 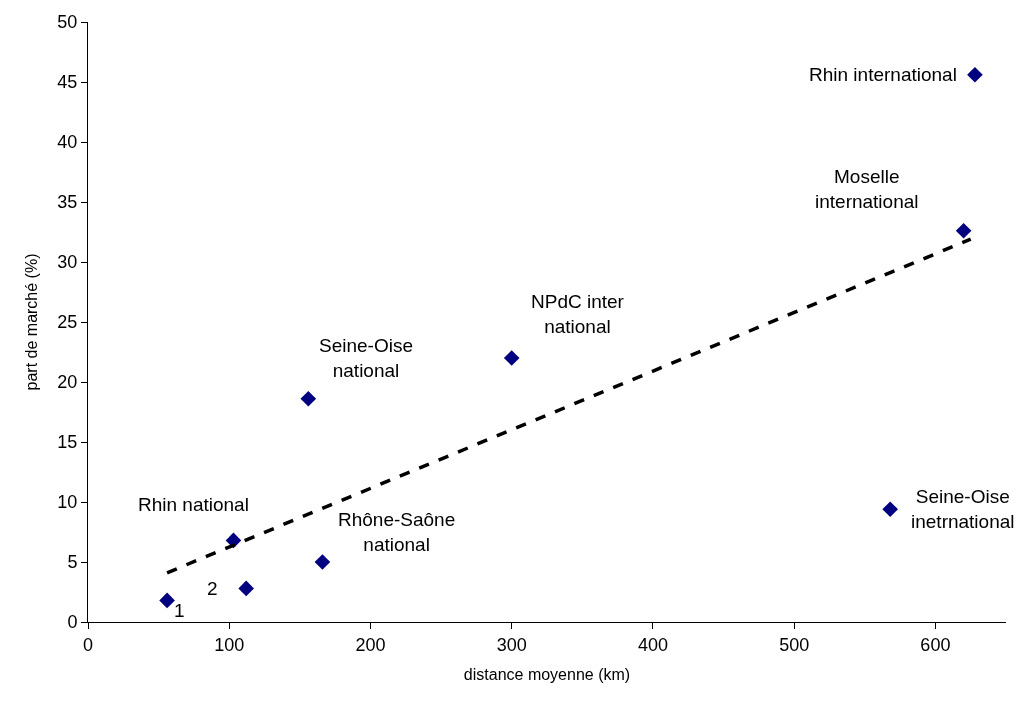 I want to click on y-tick-label: 5, so click(x=72, y=562).